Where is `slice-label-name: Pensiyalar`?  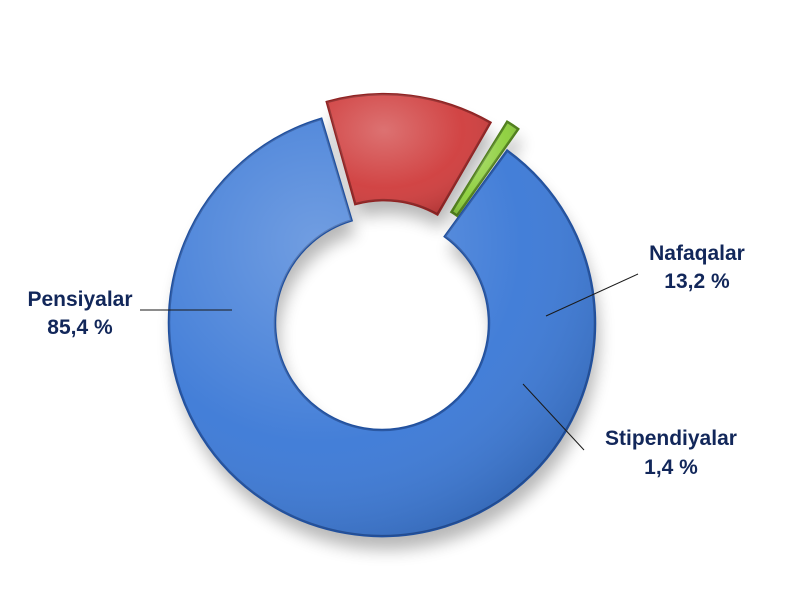
slice-label-name: Pensiyalar is located at coordinates (79, 299).